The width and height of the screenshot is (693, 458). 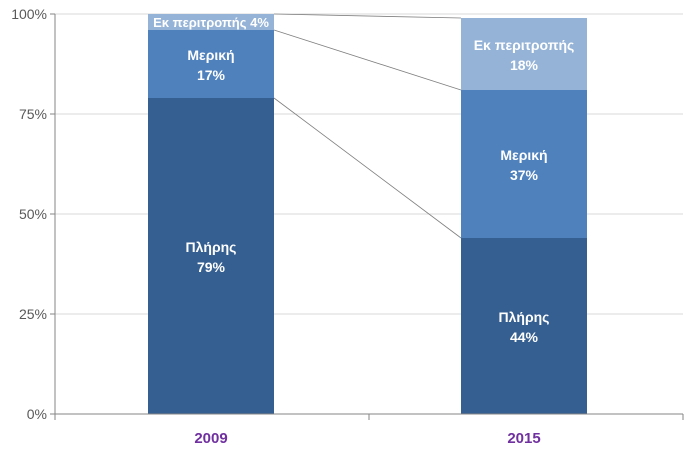 I want to click on x-category-label: 2015, so click(x=523, y=438).